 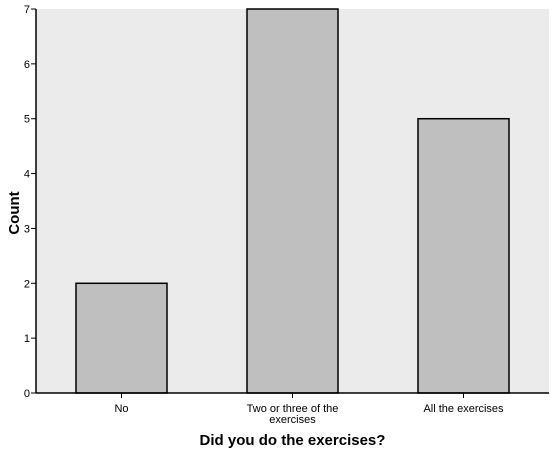 I want to click on x-tick-label: Two or three of the exercises, so click(x=293, y=414).